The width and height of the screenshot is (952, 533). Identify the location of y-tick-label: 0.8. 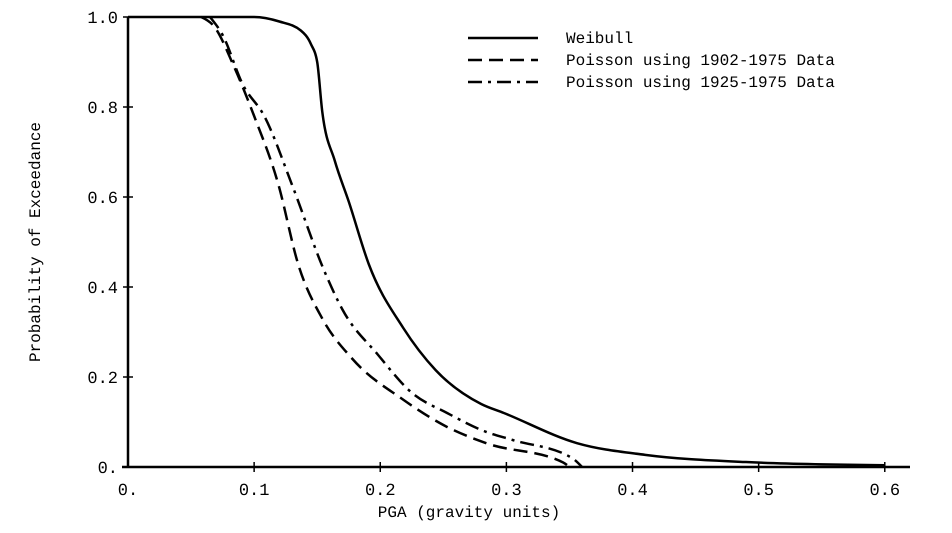
(102, 109).